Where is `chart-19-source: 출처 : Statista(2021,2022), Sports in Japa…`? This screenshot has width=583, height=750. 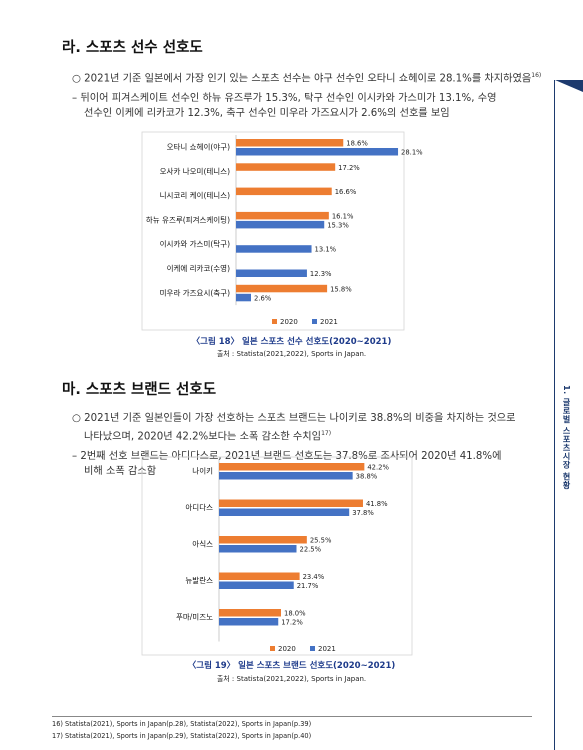 chart-19-source: 출처 : Statista(2021,2022), Sports in Japa… is located at coordinates (291, 679).